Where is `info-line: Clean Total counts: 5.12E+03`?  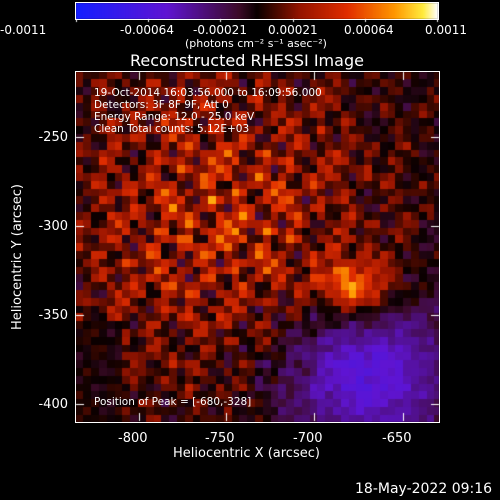
info-line: Clean Total counts: 5.12E+03 is located at coordinates (172, 129).